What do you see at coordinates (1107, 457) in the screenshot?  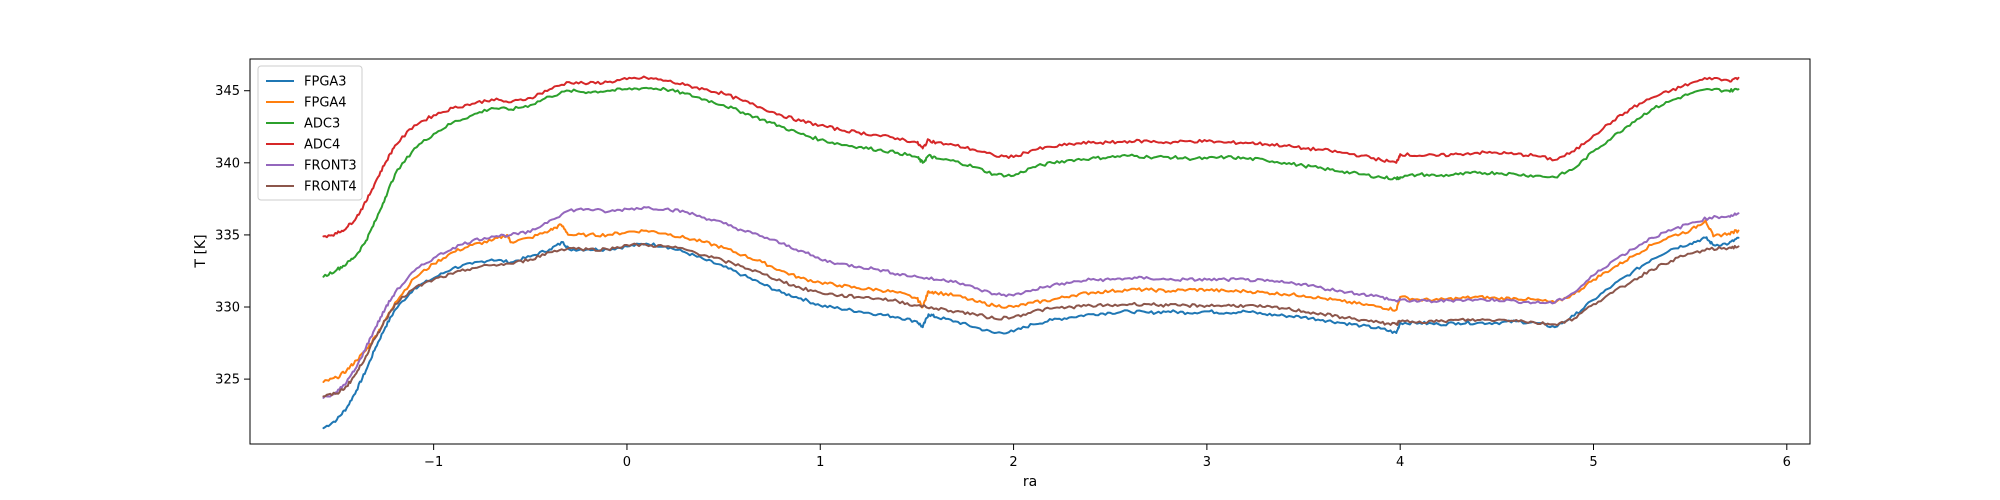 I see `x-axis: −1 0 1 2 3 4 5 6` at bounding box center [1107, 457].